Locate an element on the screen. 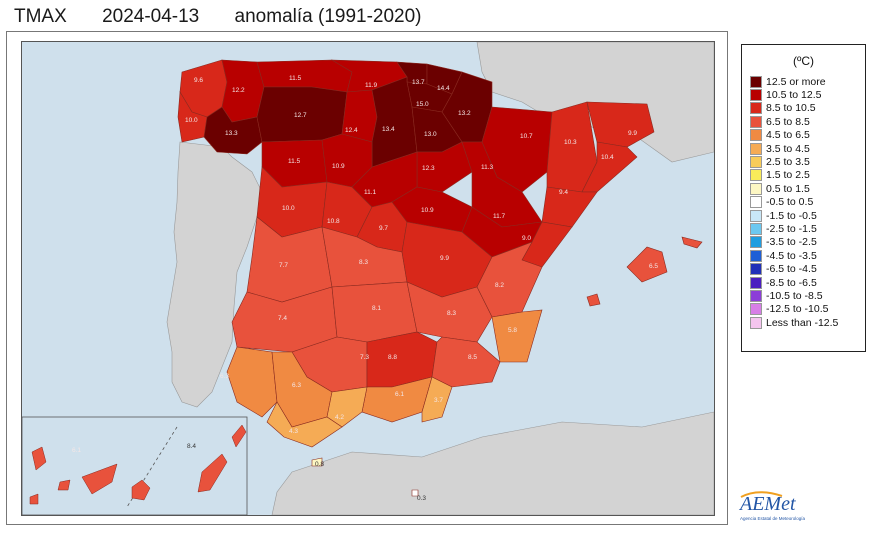  legend-label: 10.5 to 12.5 is located at coordinates (794, 95).